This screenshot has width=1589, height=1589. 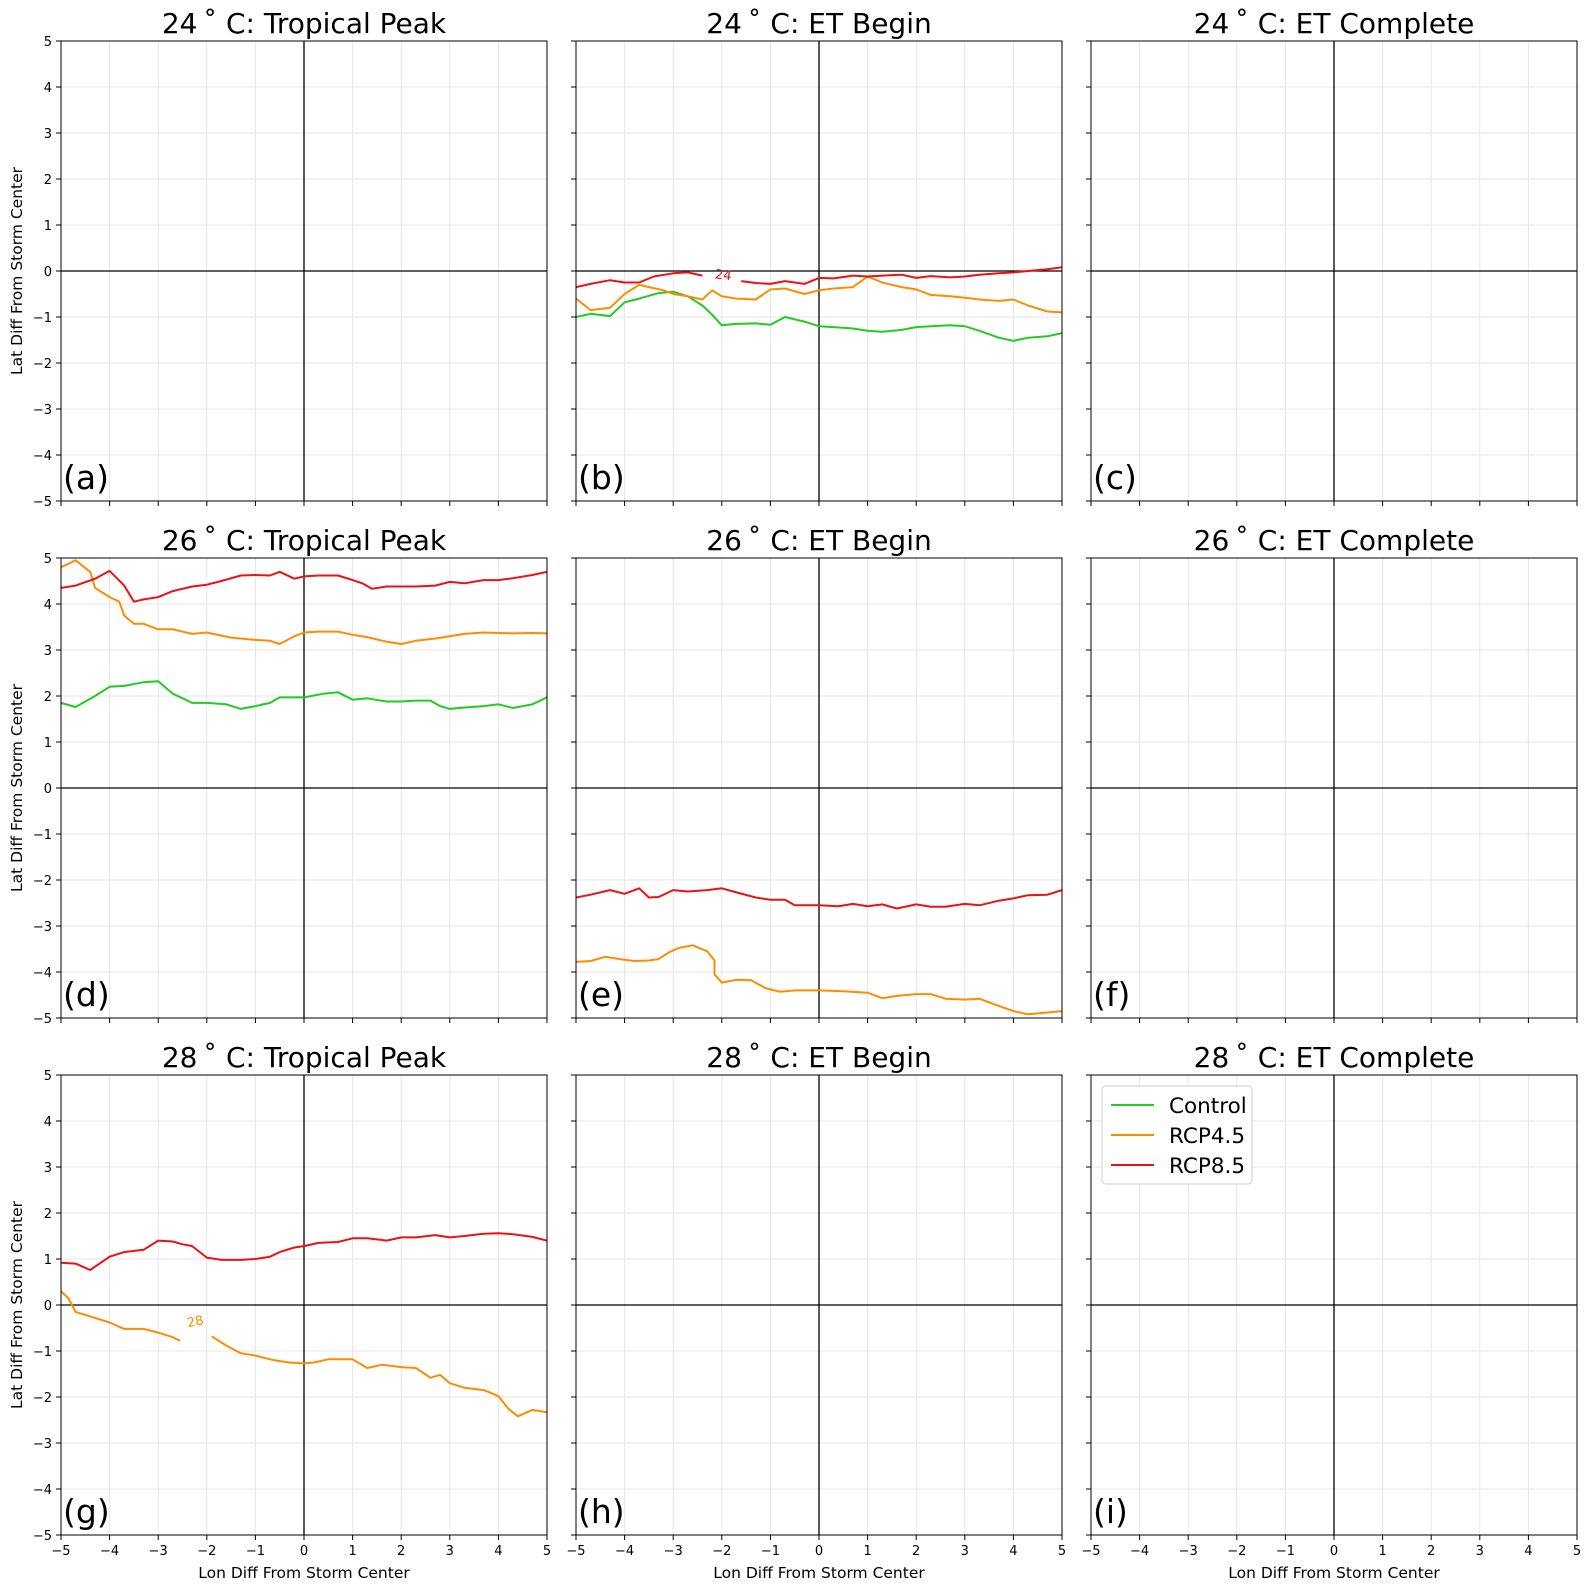 What do you see at coordinates (304, 23) in the screenshot?
I see `panel-title: 24 ˚ C: Tropical Peak` at bounding box center [304, 23].